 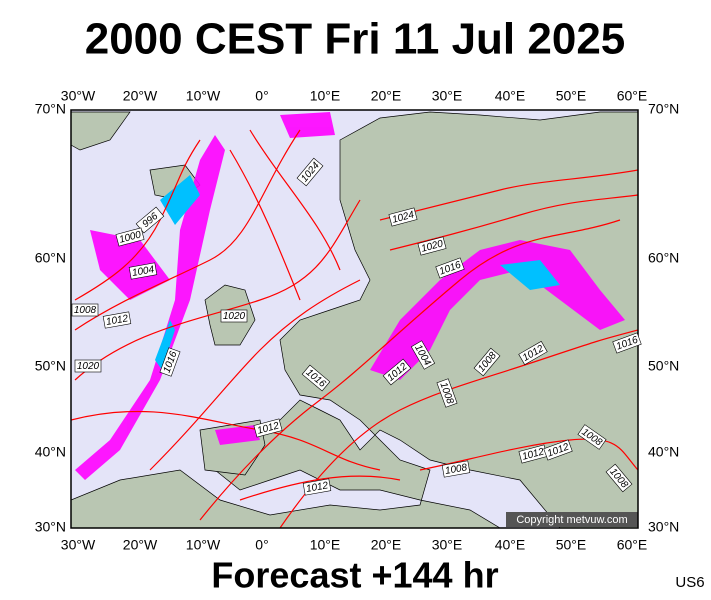 I want to click on top-longitude-label: 0°, so click(x=261, y=96).